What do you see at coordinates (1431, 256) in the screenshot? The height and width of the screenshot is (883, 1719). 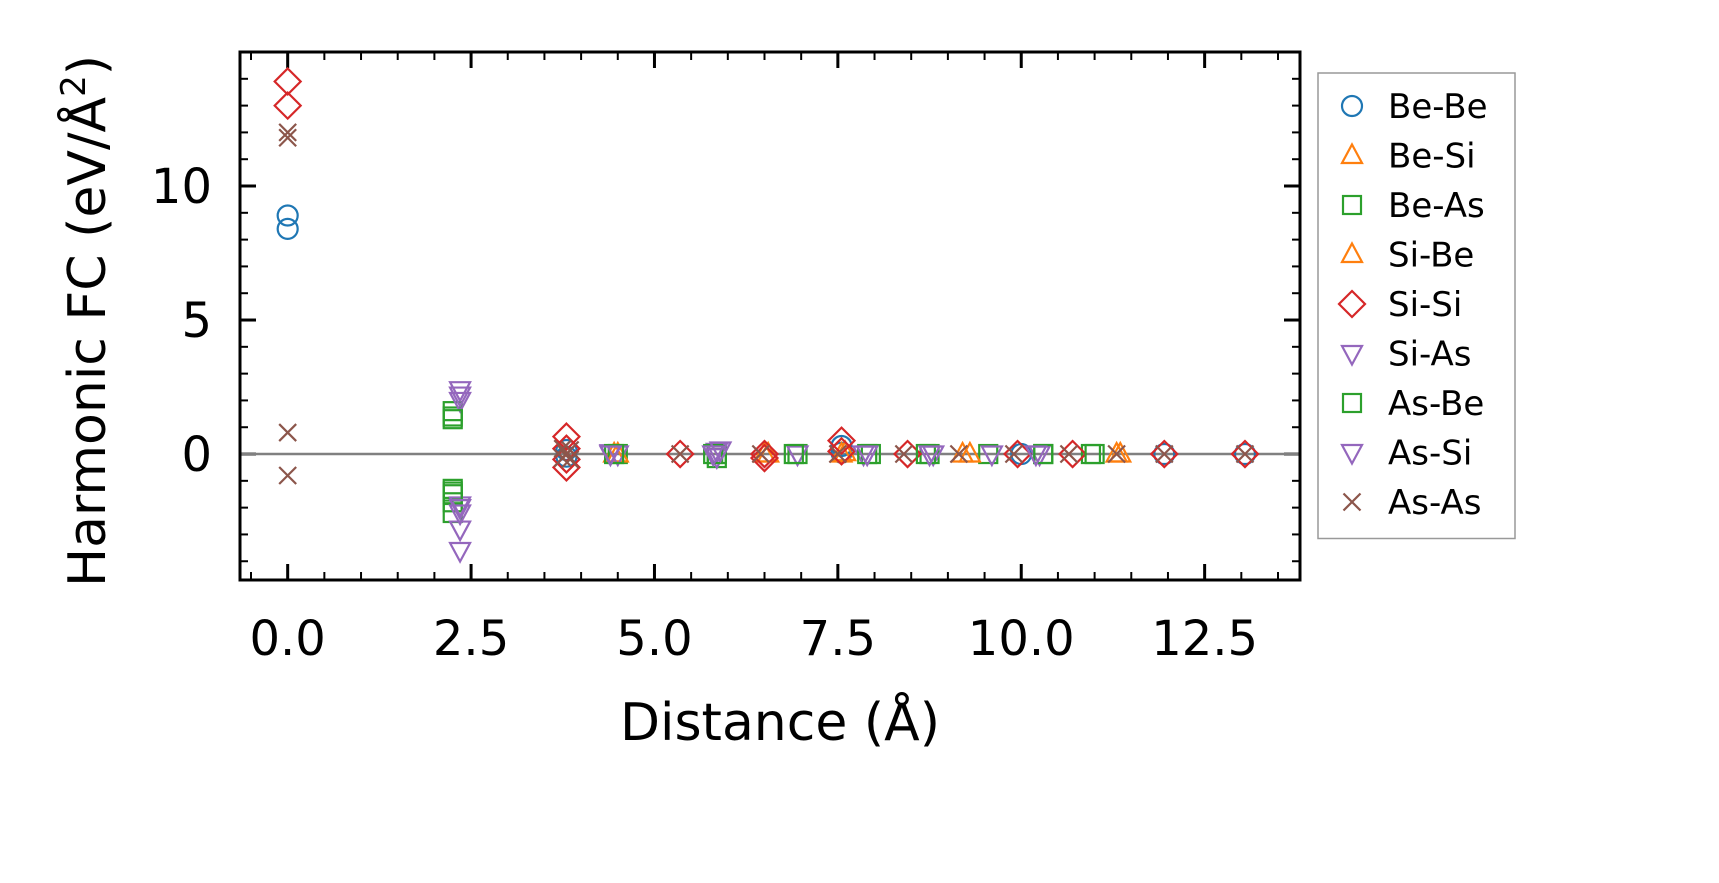 I see `legend-label-si-be: Si-Be` at bounding box center [1431, 256].